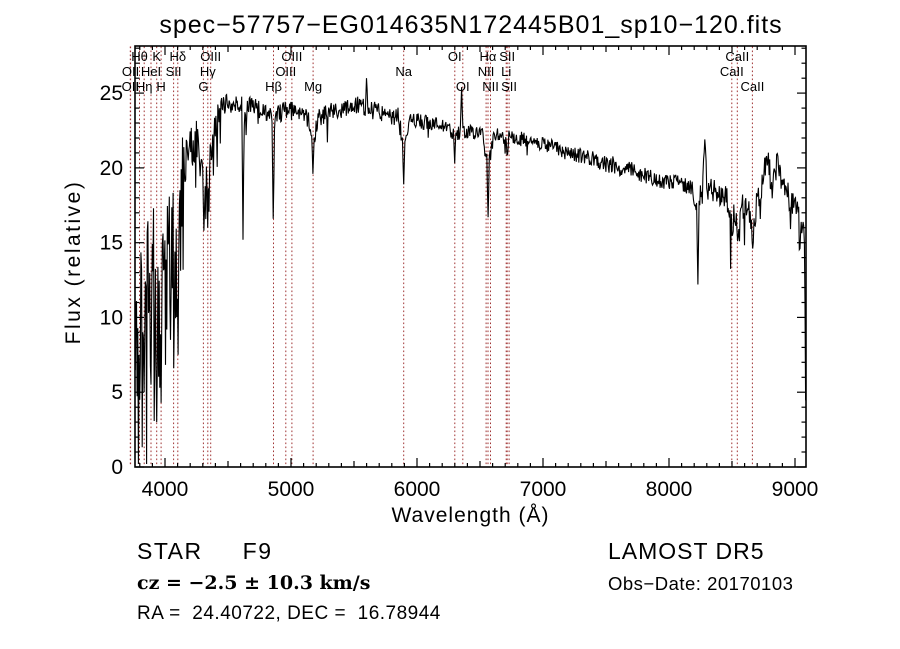 This screenshot has height=649, width=900. Describe the element at coordinates (111, 168) in the screenshot. I see `y-tick-label: 20` at that location.